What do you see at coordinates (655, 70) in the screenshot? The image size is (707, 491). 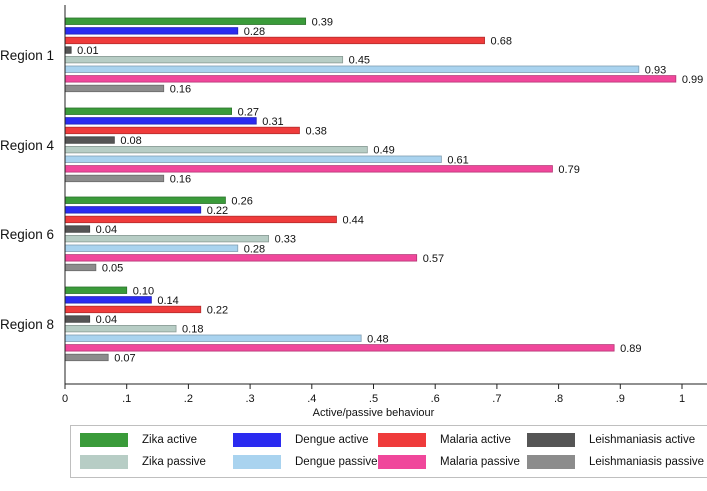 I see `data-label: 0.93` at bounding box center [655, 70].